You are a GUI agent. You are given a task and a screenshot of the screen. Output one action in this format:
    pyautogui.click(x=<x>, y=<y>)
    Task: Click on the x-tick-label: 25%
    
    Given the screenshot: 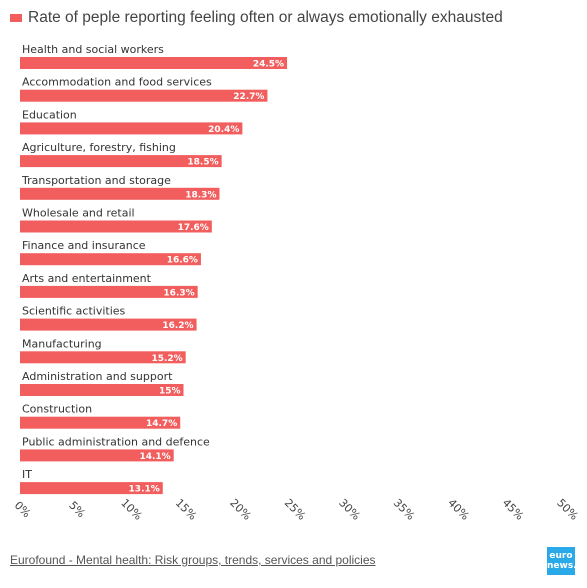 What is the action you would take?
    pyautogui.click(x=295, y=509)
    